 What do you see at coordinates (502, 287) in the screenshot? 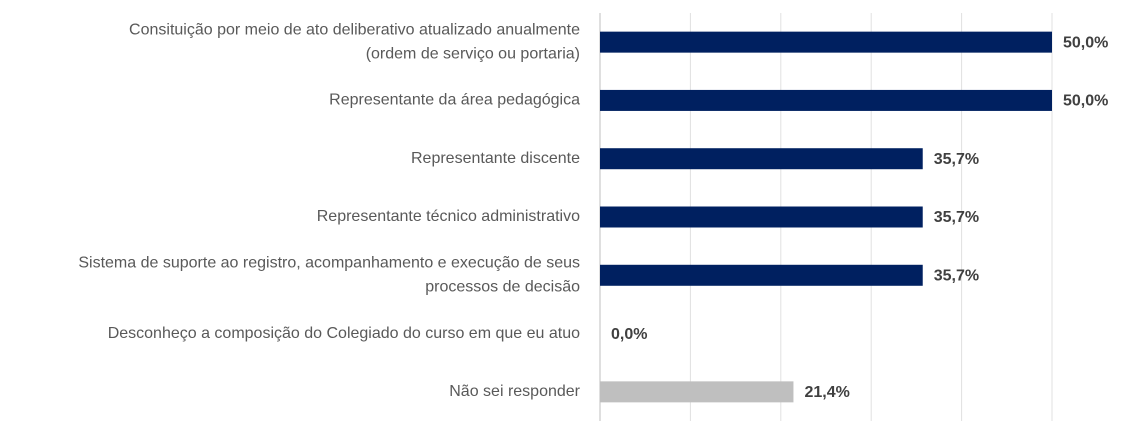
I see `category-label: processos de decisão` at bounding box center [502, 287].